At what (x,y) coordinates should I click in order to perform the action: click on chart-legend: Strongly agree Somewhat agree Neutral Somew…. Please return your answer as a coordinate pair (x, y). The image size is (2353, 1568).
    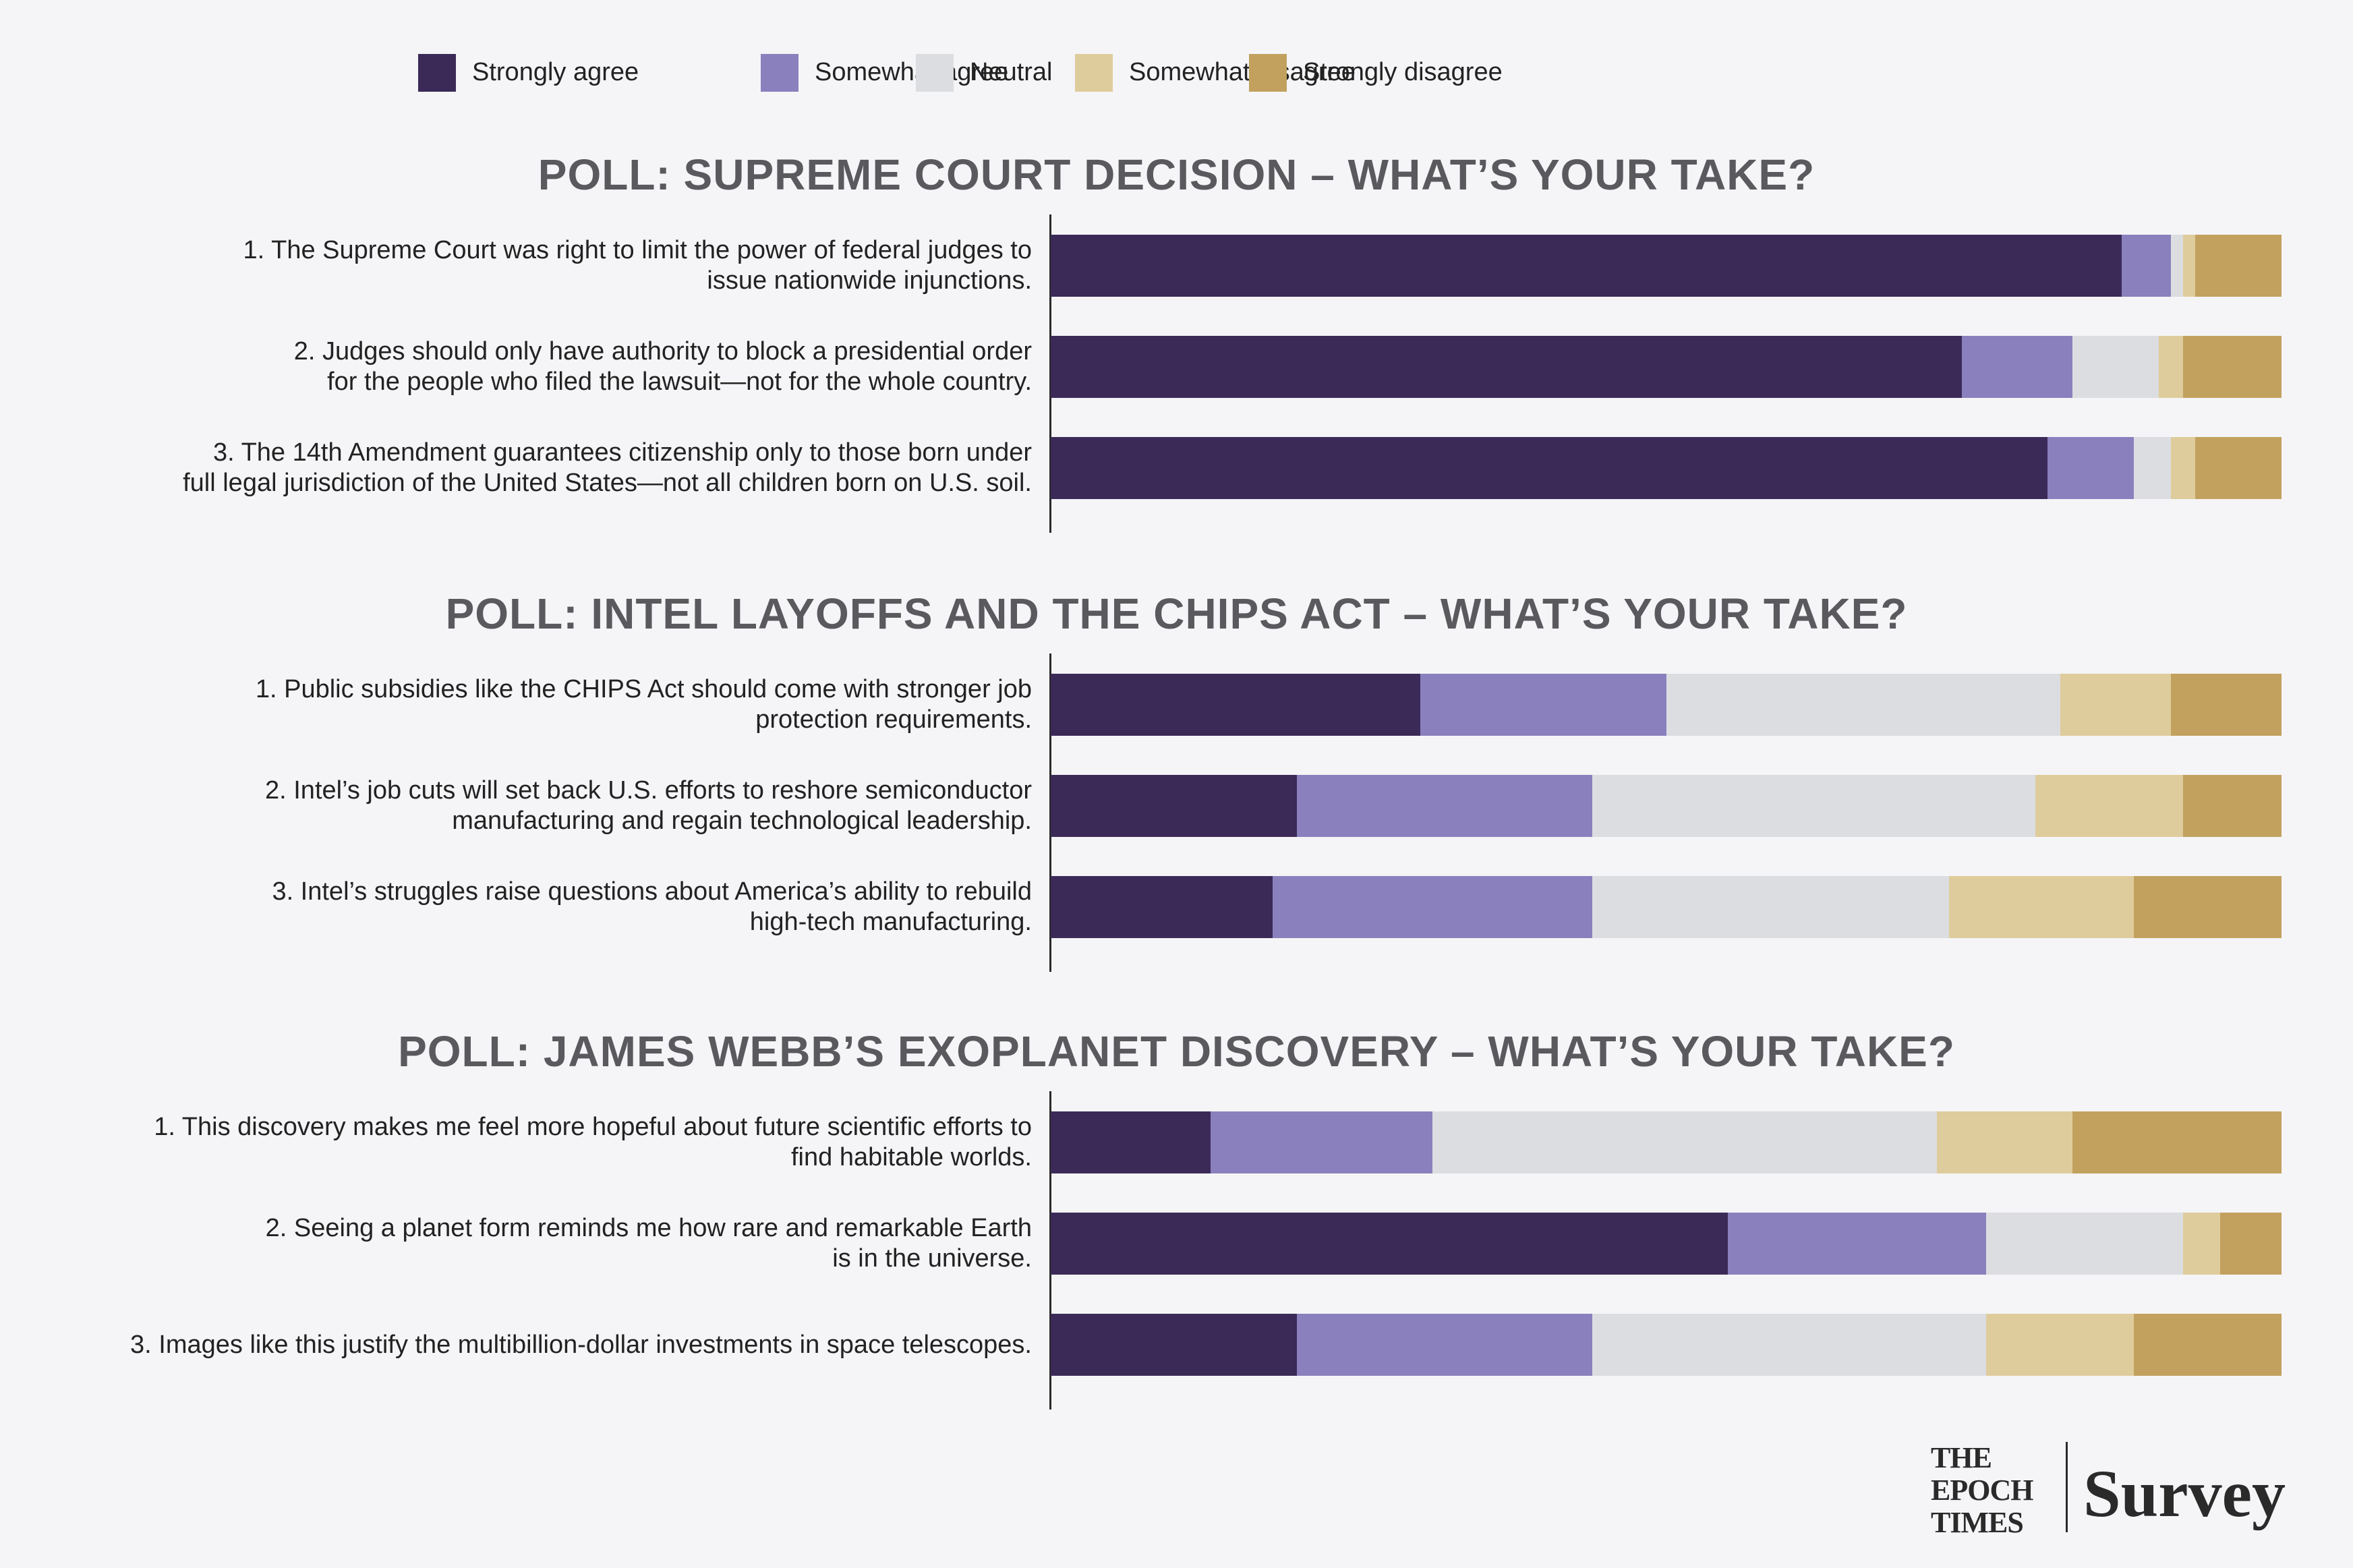
    Looking at the image, I should click on (1227, 72).